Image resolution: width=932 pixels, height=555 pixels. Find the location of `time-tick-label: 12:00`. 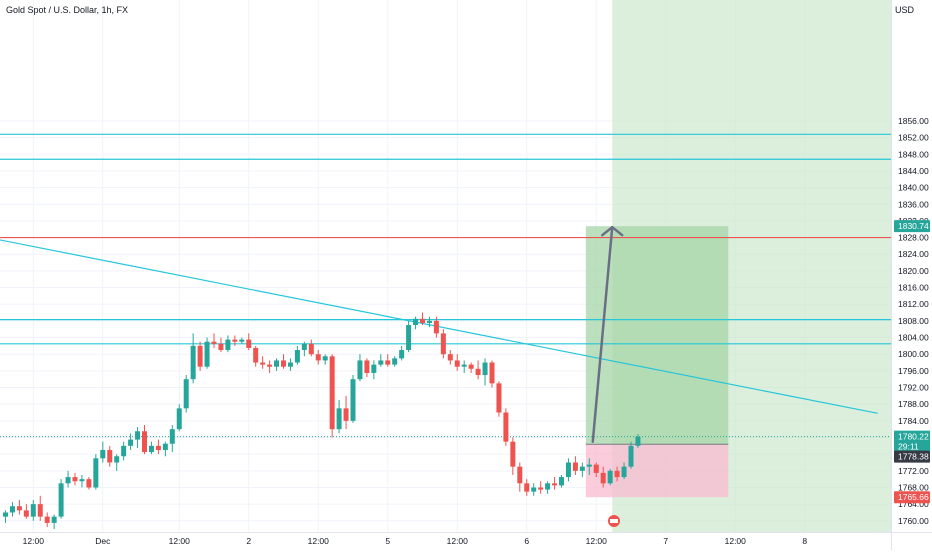

time-tick-label: 12:00 is located at coordinates (180, 541).